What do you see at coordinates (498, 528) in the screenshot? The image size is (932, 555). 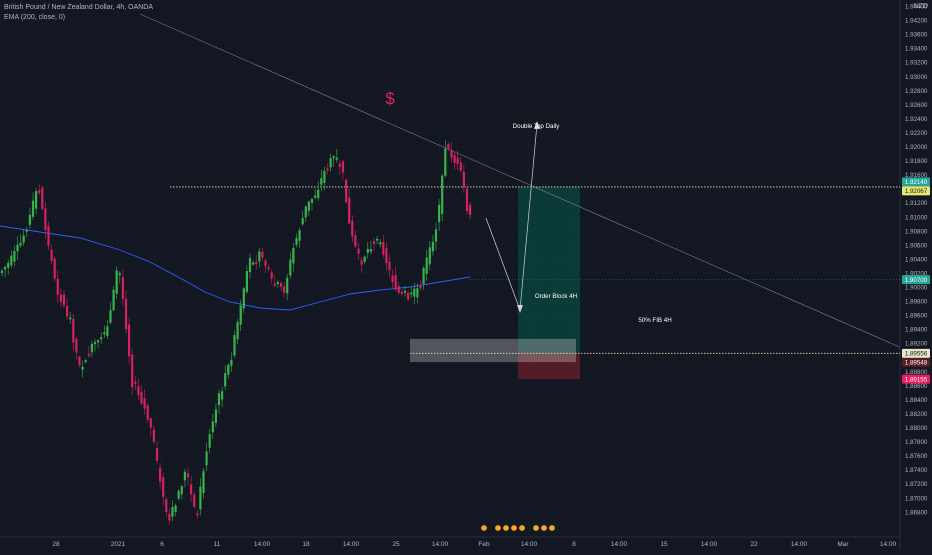 I see `event-icon` at bounding box center [498, 528].